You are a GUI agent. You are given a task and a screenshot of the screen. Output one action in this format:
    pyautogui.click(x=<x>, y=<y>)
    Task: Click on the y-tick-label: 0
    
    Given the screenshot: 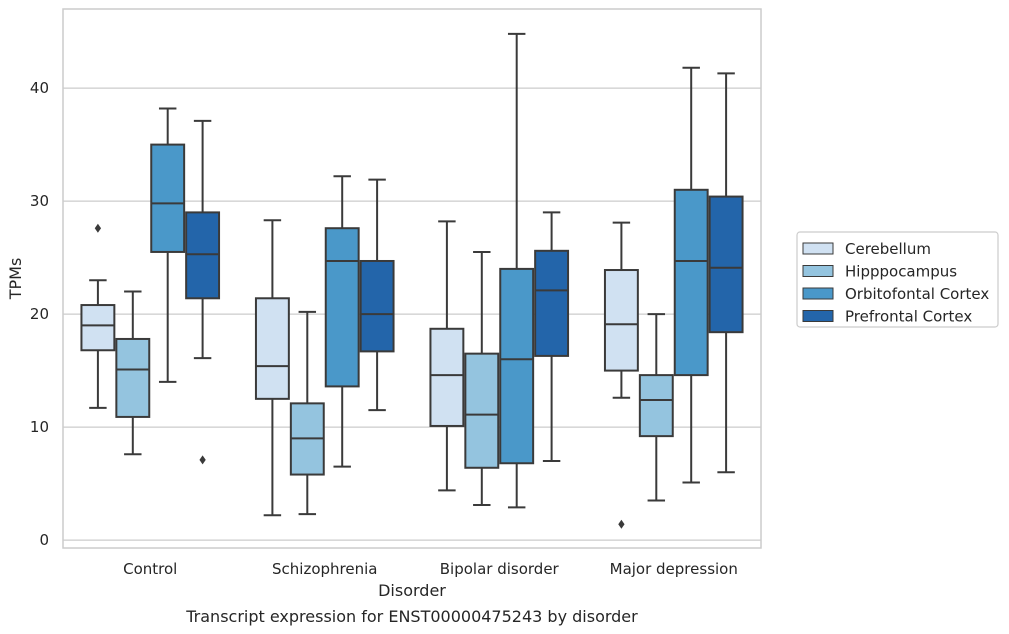 What is the action you would take?
    pyautogui.click(x=44, y=540)
    